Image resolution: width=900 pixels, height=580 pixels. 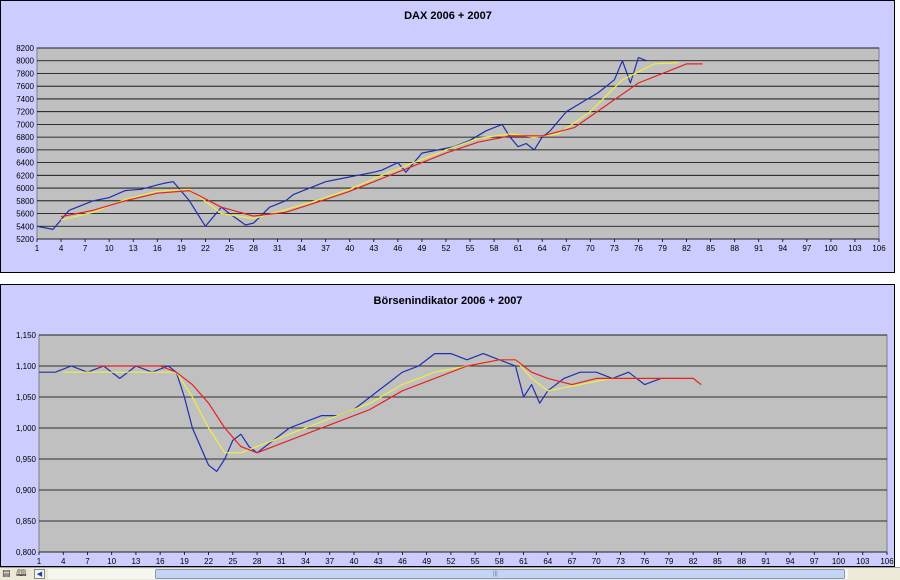 What do you see at coordinates (668, 561) in the screenshot?
I see `x-tick-label: 79` at bounding box center [668, 561].